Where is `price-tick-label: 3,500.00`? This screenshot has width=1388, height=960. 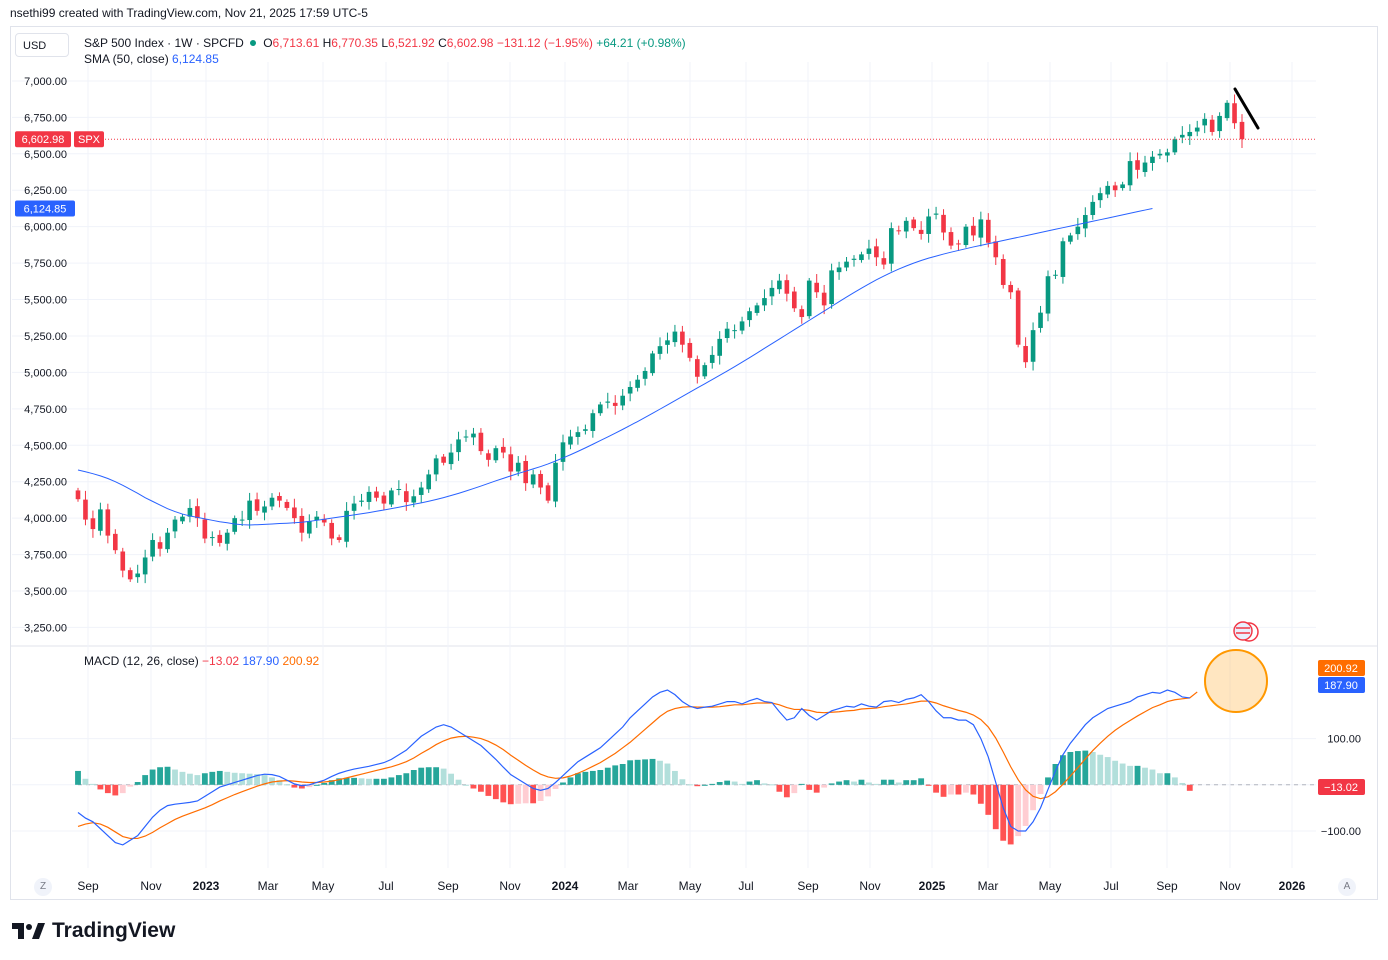
price-tick-label: 3,500.00 is located at coordinates (45, 592).